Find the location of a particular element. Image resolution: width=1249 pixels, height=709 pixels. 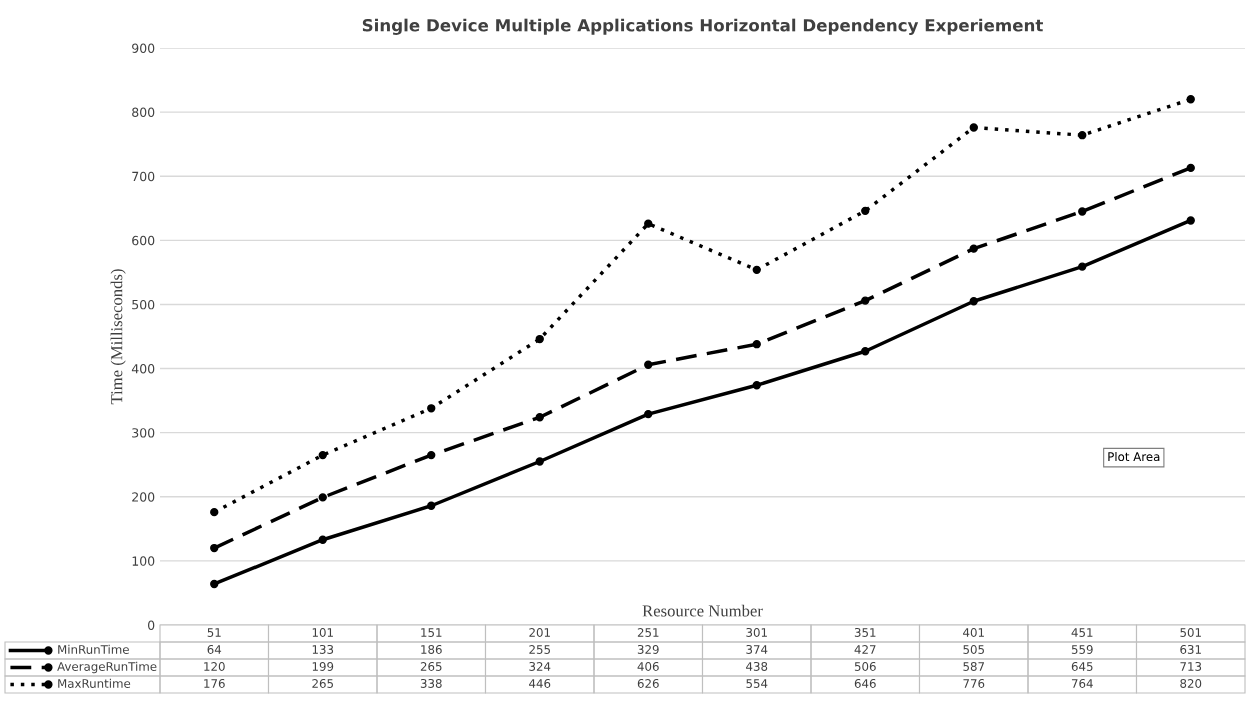

x-tick-label: 351 is located at coordinates (865, 632).